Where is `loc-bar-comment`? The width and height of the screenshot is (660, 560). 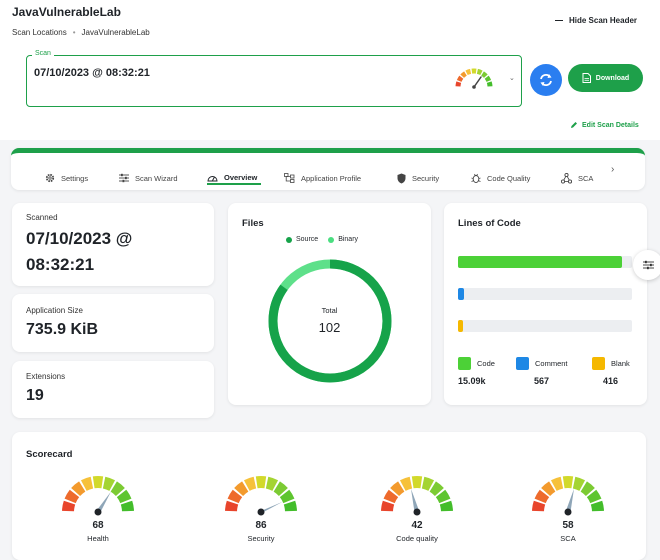 loc-bar-comment is located at coordinates (545, 294).